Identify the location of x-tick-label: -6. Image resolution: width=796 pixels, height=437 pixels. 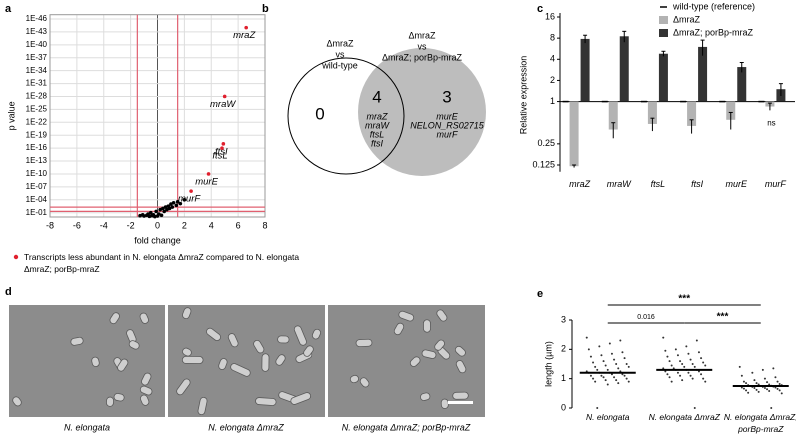
(77, 225).